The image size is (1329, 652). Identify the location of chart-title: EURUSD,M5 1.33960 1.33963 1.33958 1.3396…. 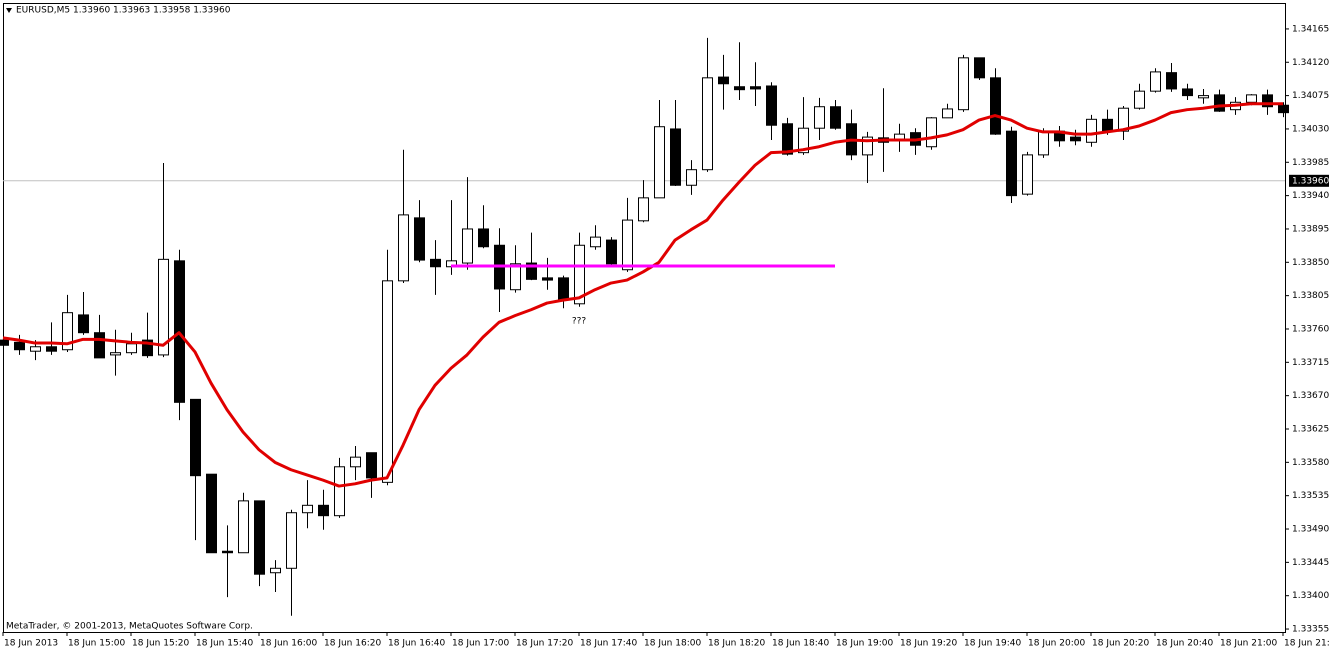
(123, 11).